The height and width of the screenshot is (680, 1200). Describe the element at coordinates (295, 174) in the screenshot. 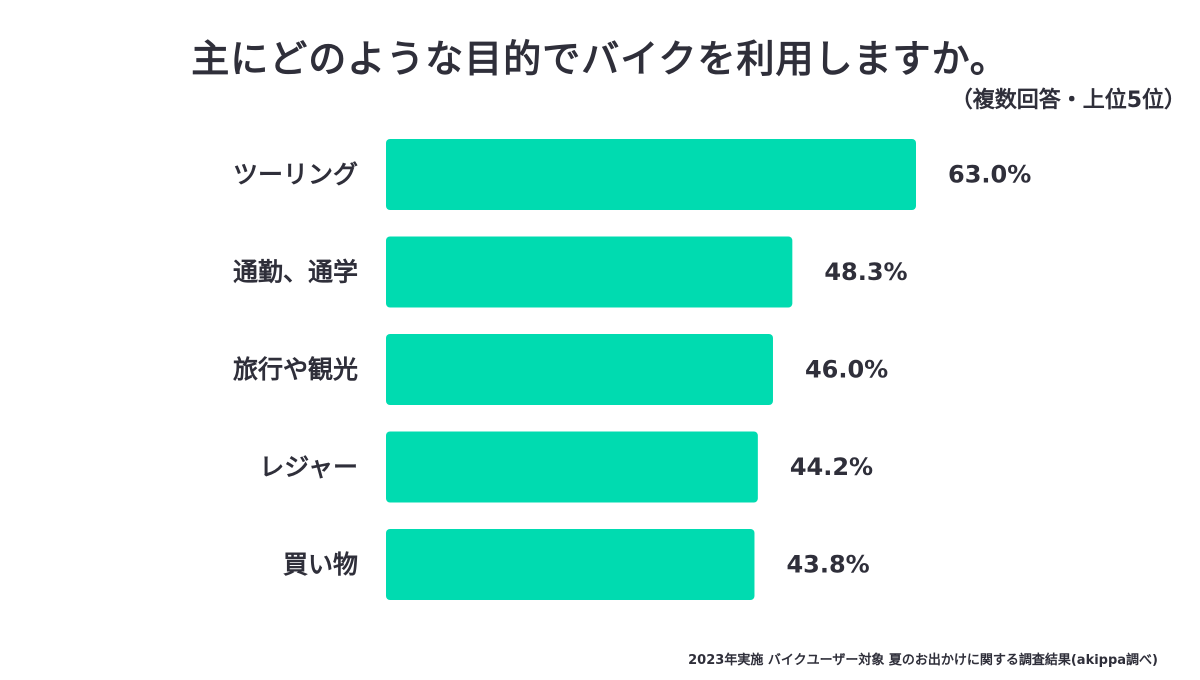

I see `category-label-1: ツーリング` at that location.